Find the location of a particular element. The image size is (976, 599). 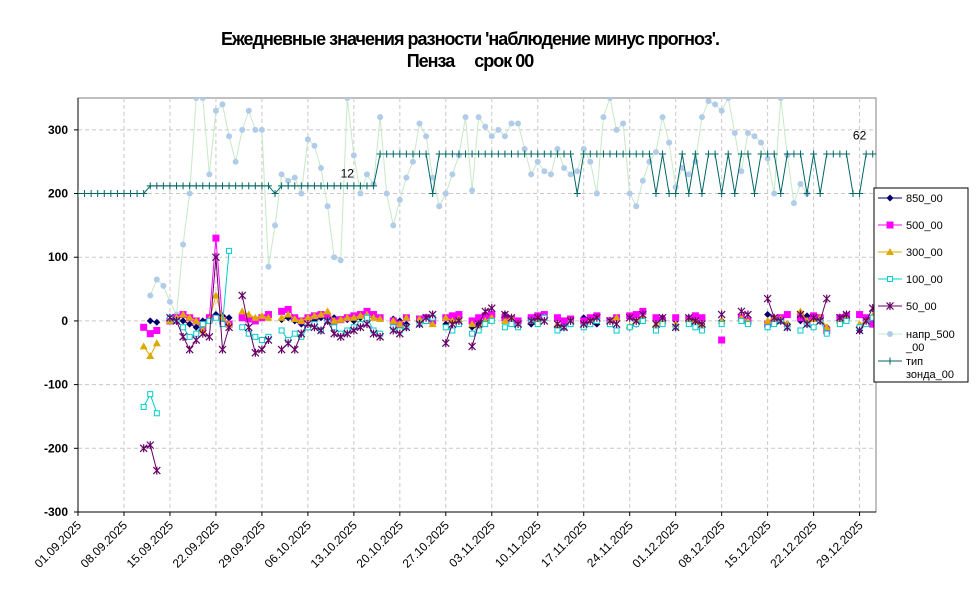

x-tick-label: 29.12.2025 is located at coordinates (839, 544).